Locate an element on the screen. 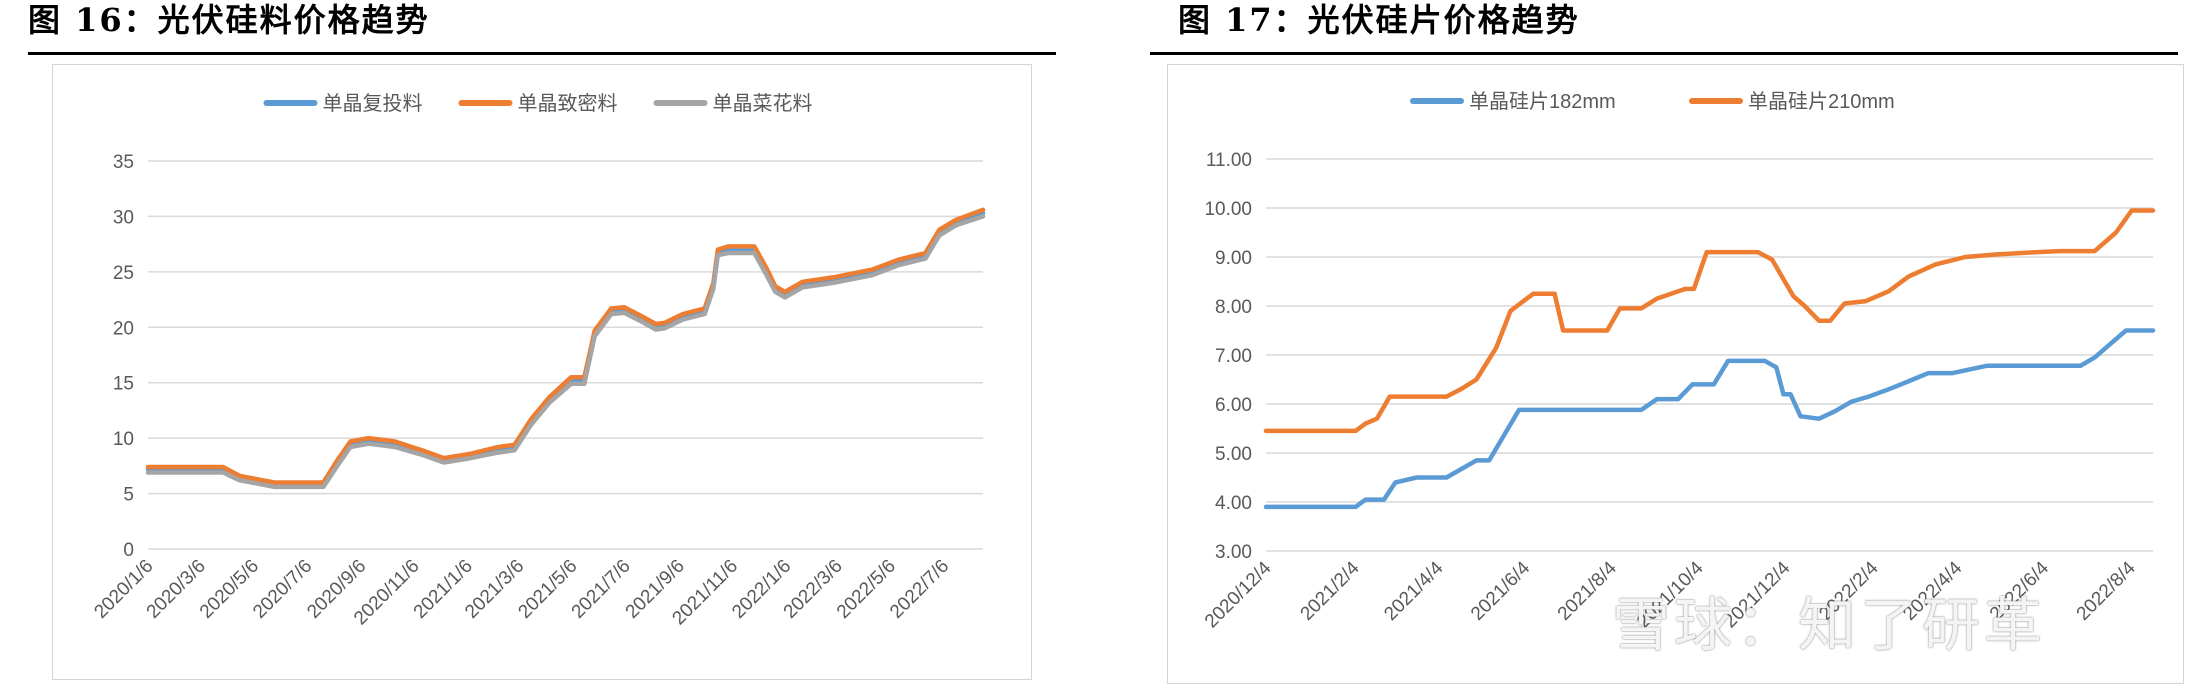  figure-17-title: 图 17：光伏硅片价格趋势 is located at coordinates (1379, 20).